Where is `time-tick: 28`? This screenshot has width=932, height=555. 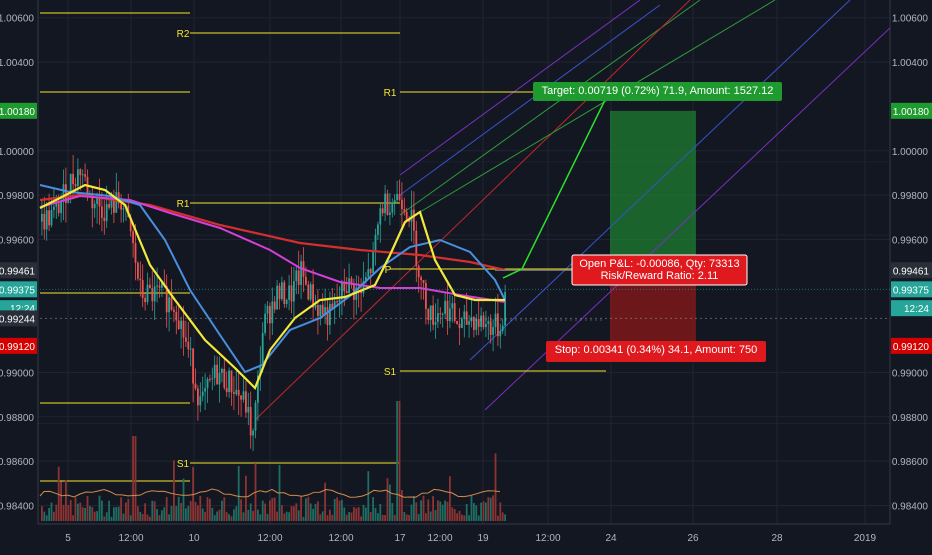
time-tick: 28 is located at coordinates (777, 538).